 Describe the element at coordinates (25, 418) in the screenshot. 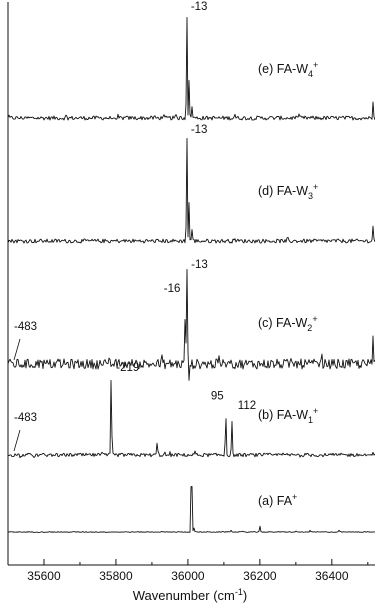

I see `peak-label-4-4: -483` at that location.